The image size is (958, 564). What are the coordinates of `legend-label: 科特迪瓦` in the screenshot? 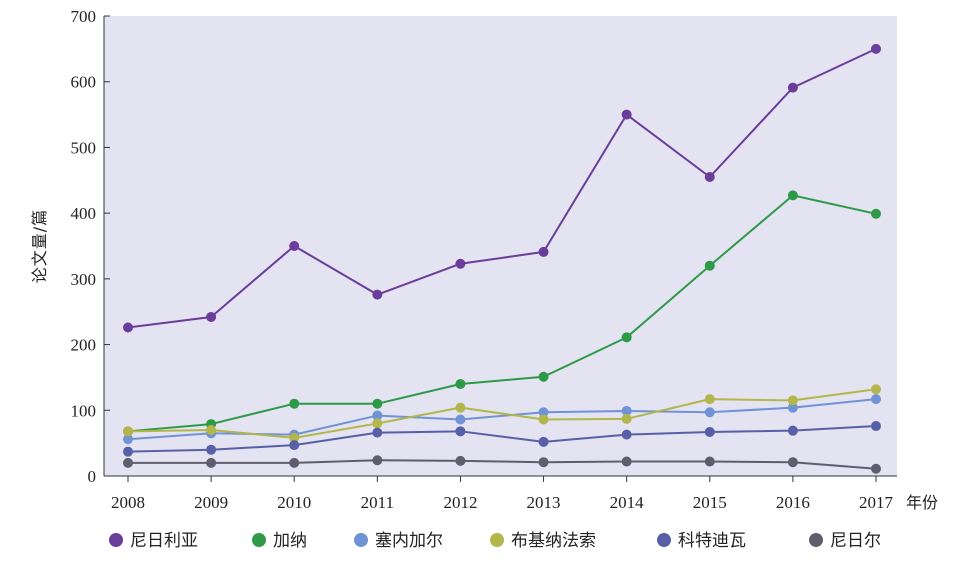 It's located at (712, 541).